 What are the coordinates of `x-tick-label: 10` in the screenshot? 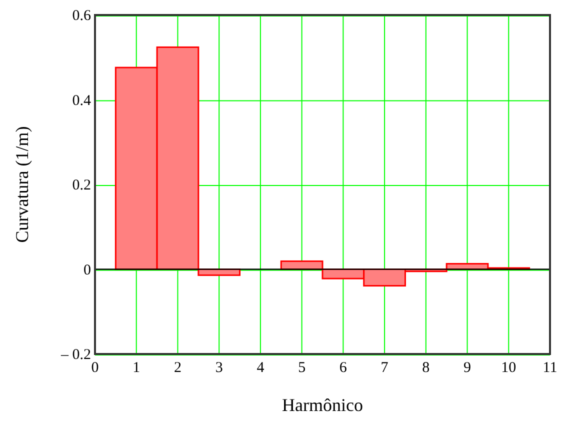 It's located at (508, 368).